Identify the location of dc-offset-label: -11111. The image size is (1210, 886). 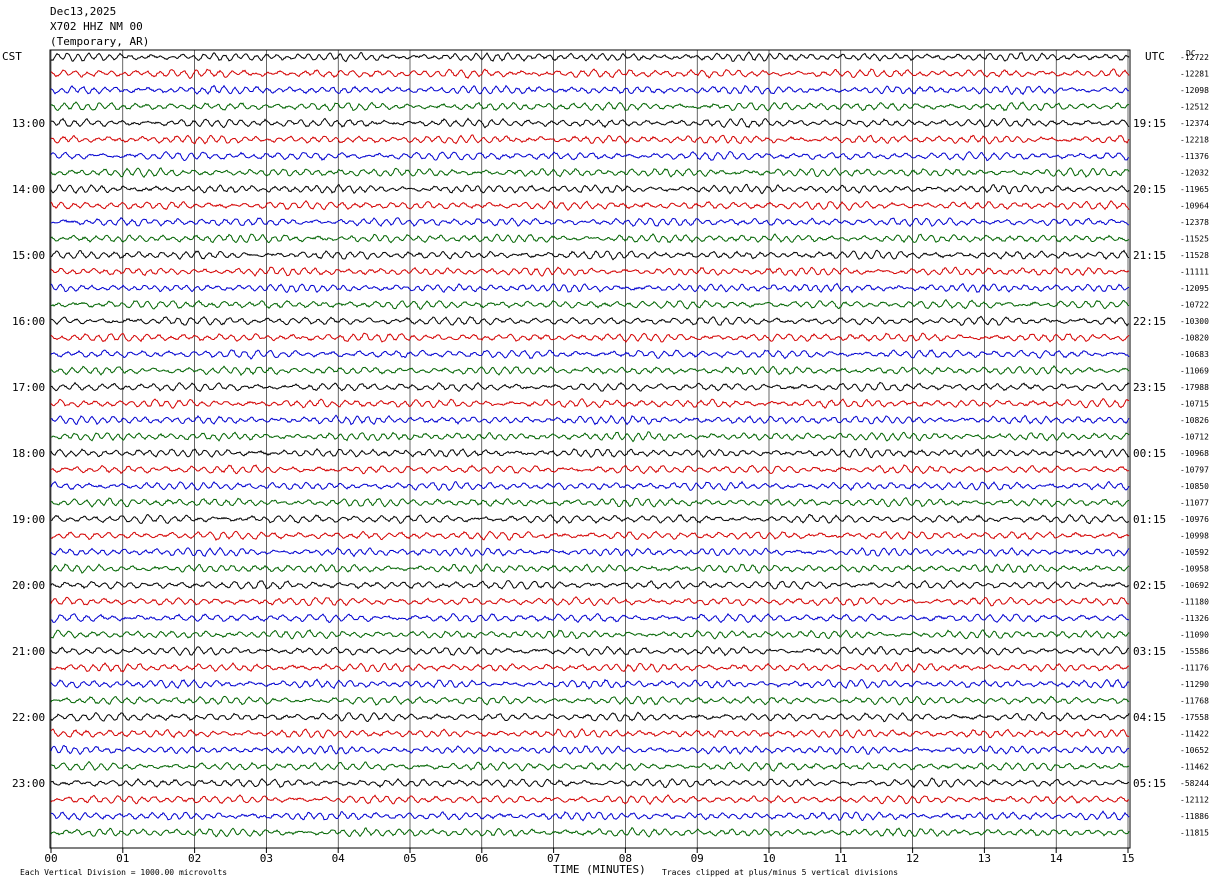
(1194, 272).